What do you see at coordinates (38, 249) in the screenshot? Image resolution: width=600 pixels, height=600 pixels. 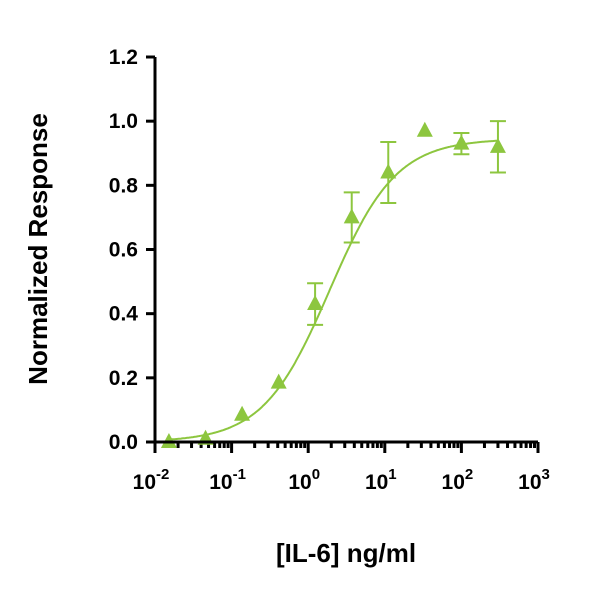 I see `y-axis-title: Normalized Response` at bounding box center [38, 249].